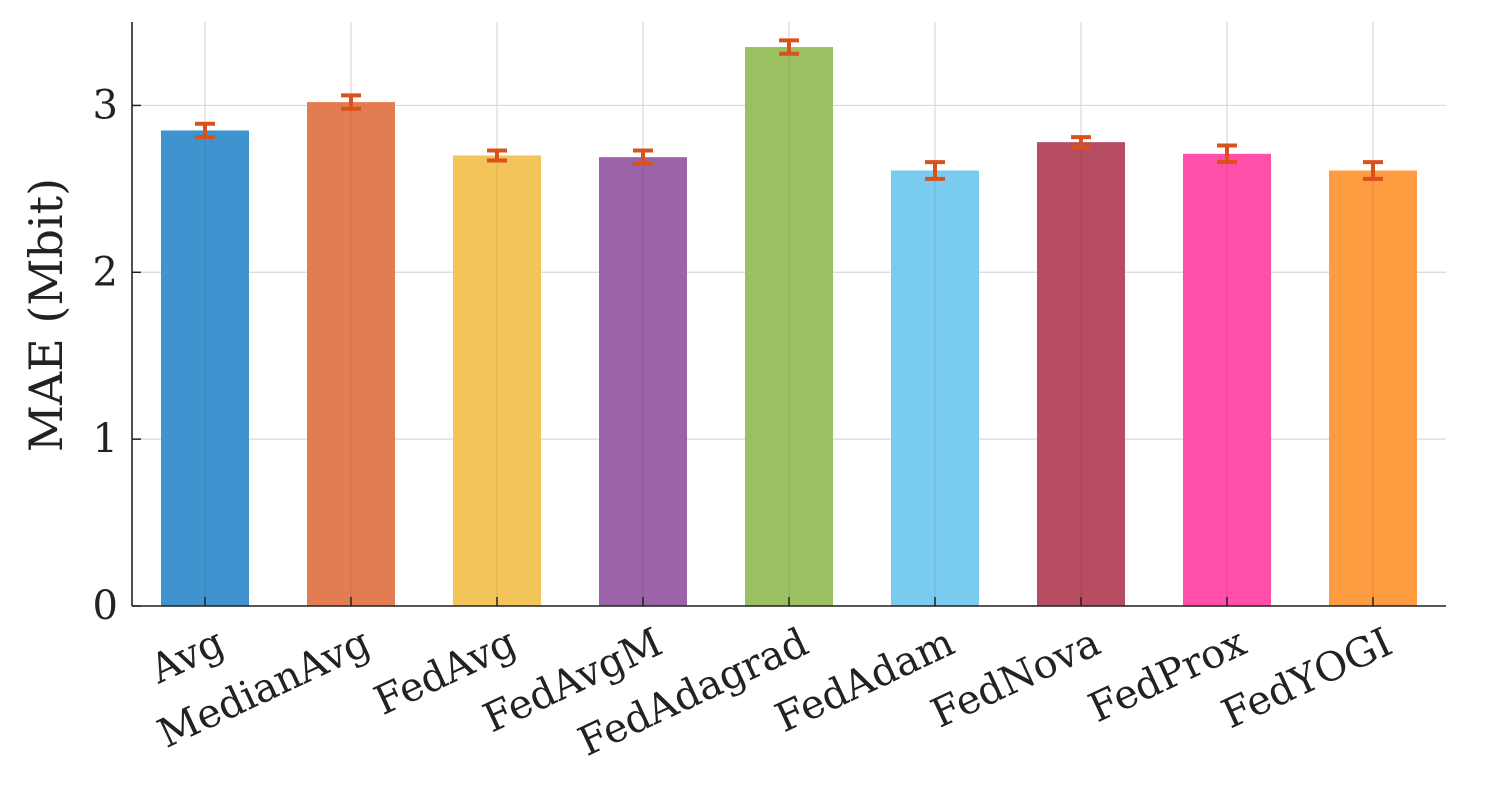 This screenshot has height=795, width=1495. What do you see at coordinates (105, 439) in the screenshot?
I see `y-tick-label: 1` at bounding box center [105, 439].